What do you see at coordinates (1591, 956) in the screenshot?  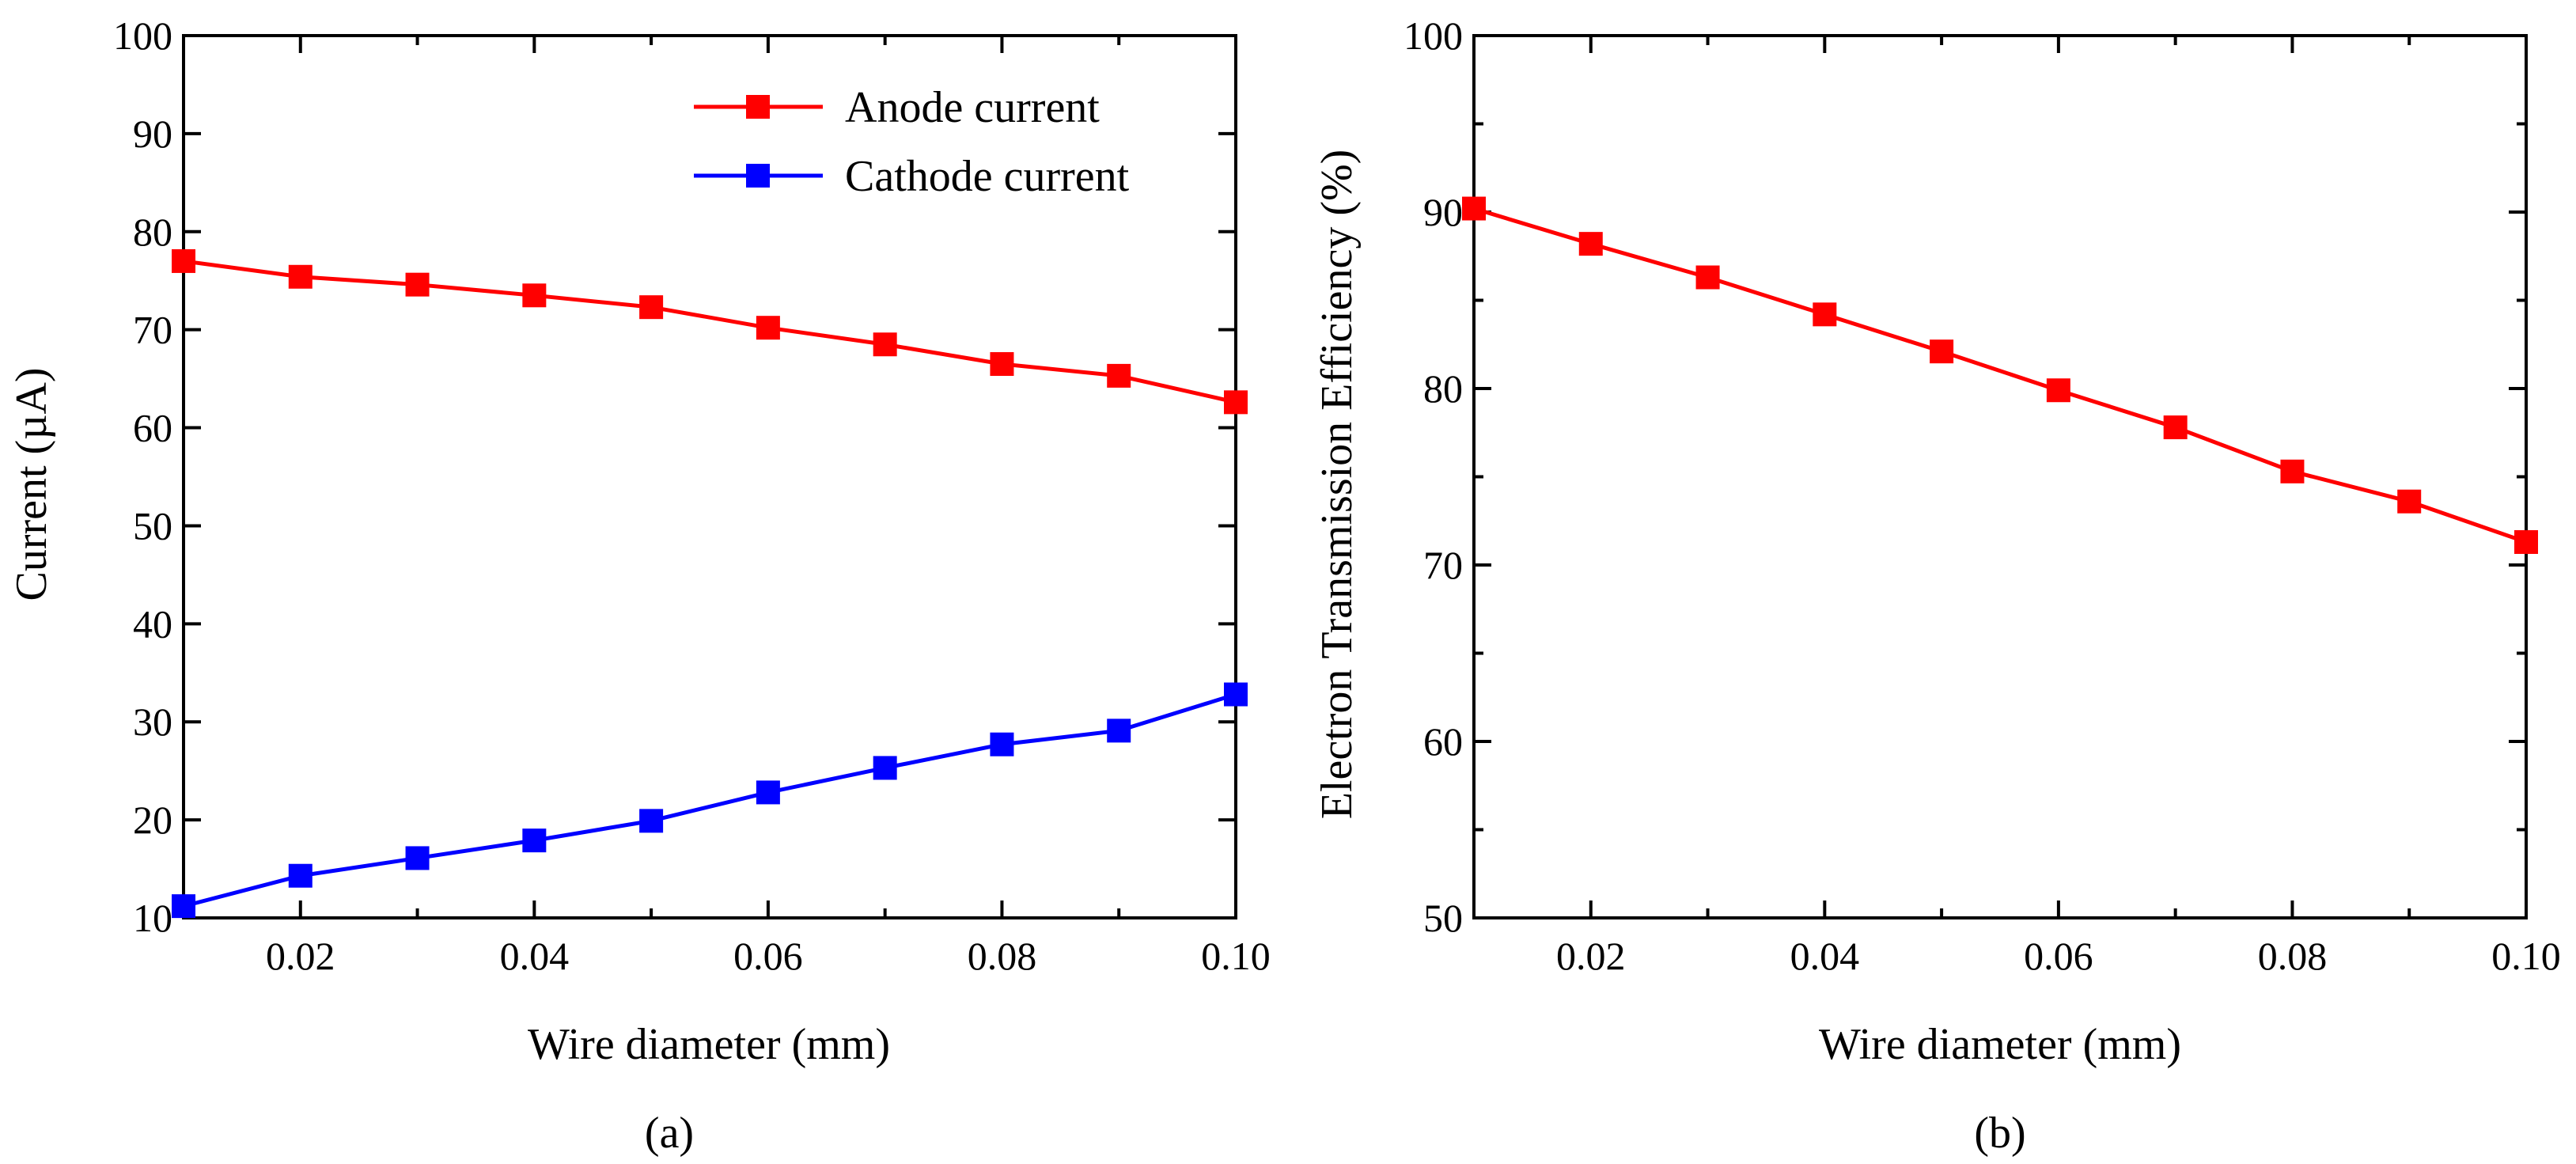 I see `panel-b-x-tick-label: 0.02` at bounding box center [1591, 956].